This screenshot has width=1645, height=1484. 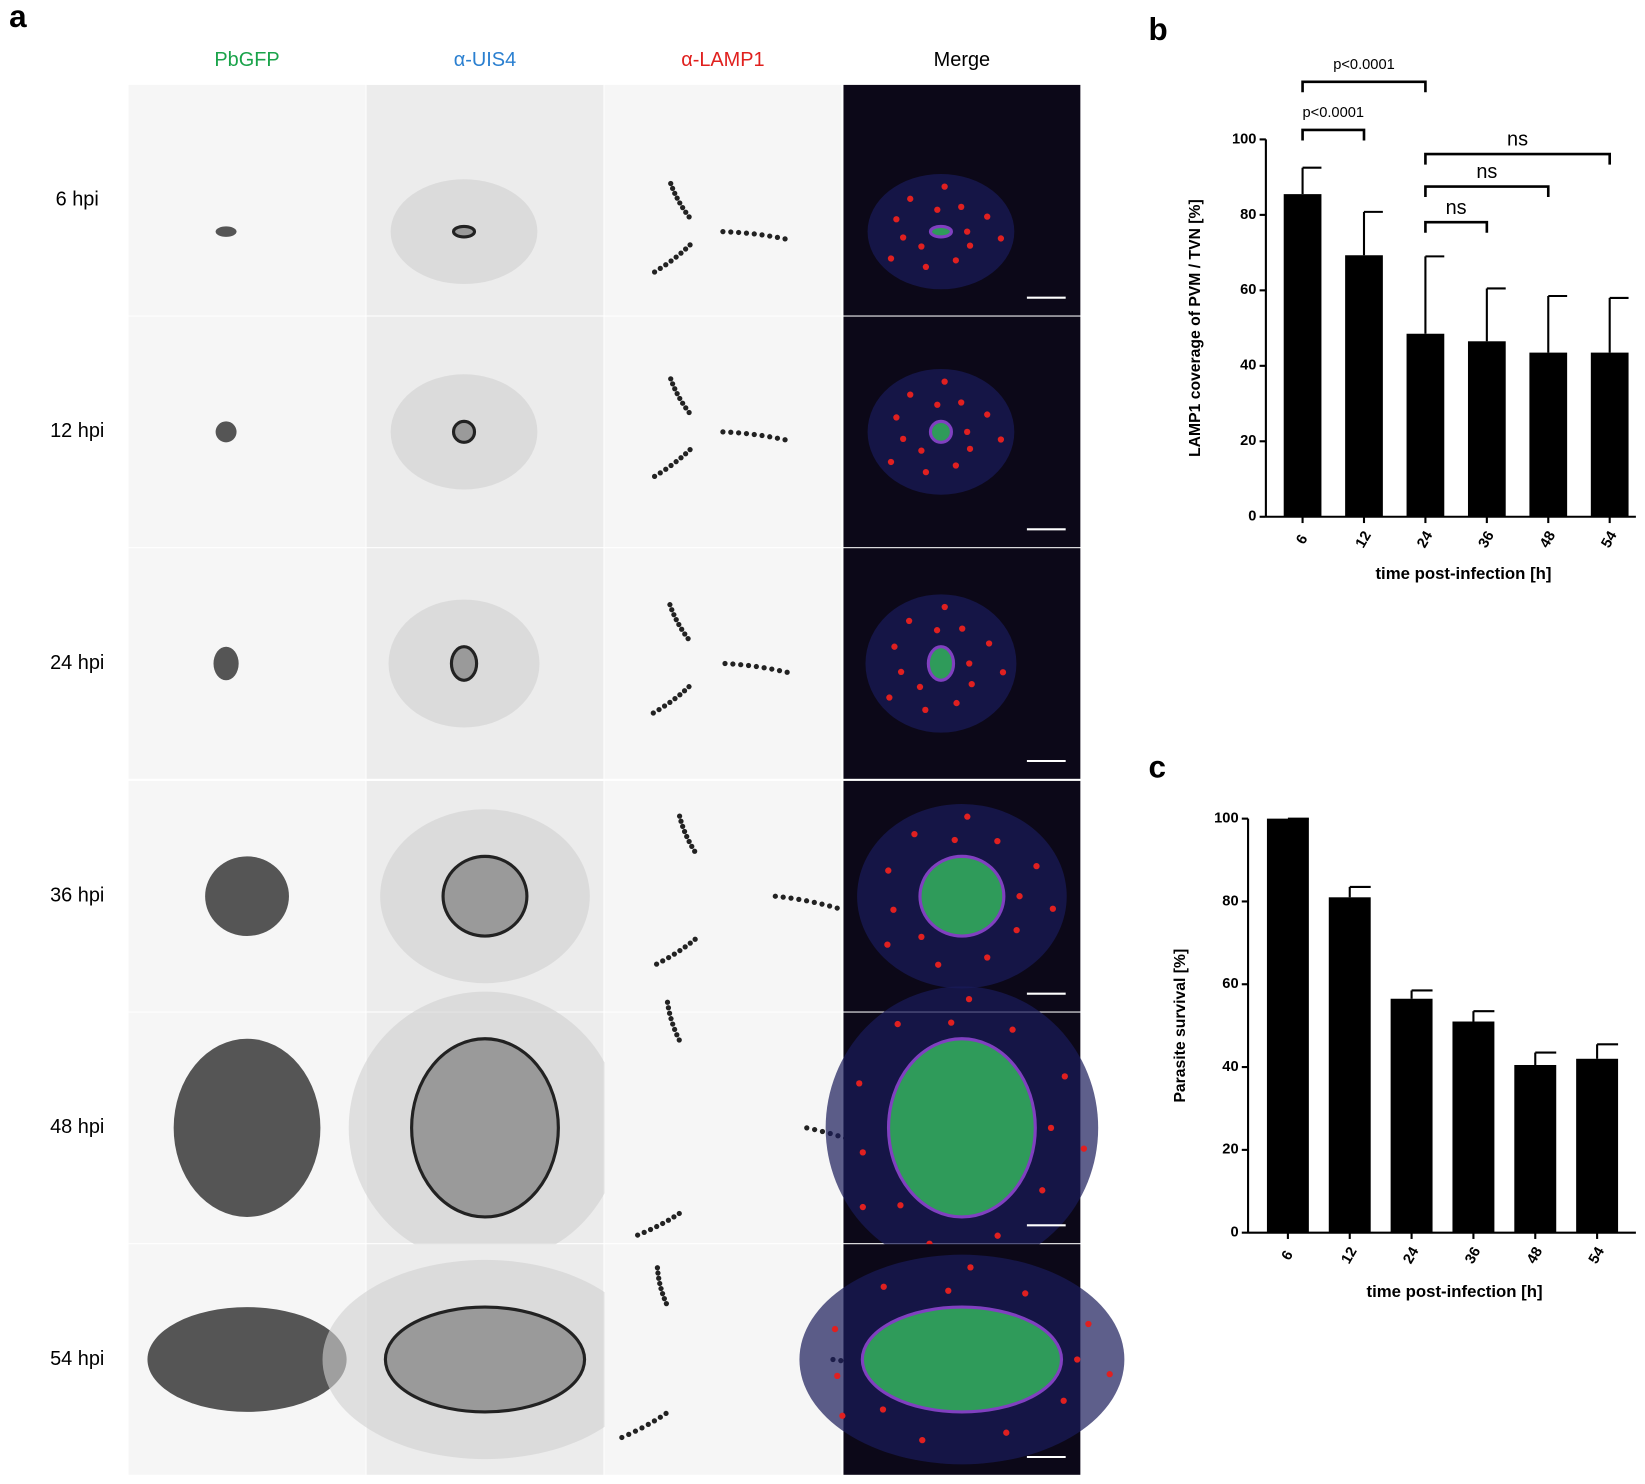 I want to click on row-label: 12 hpi, so click(x=77, y=431).